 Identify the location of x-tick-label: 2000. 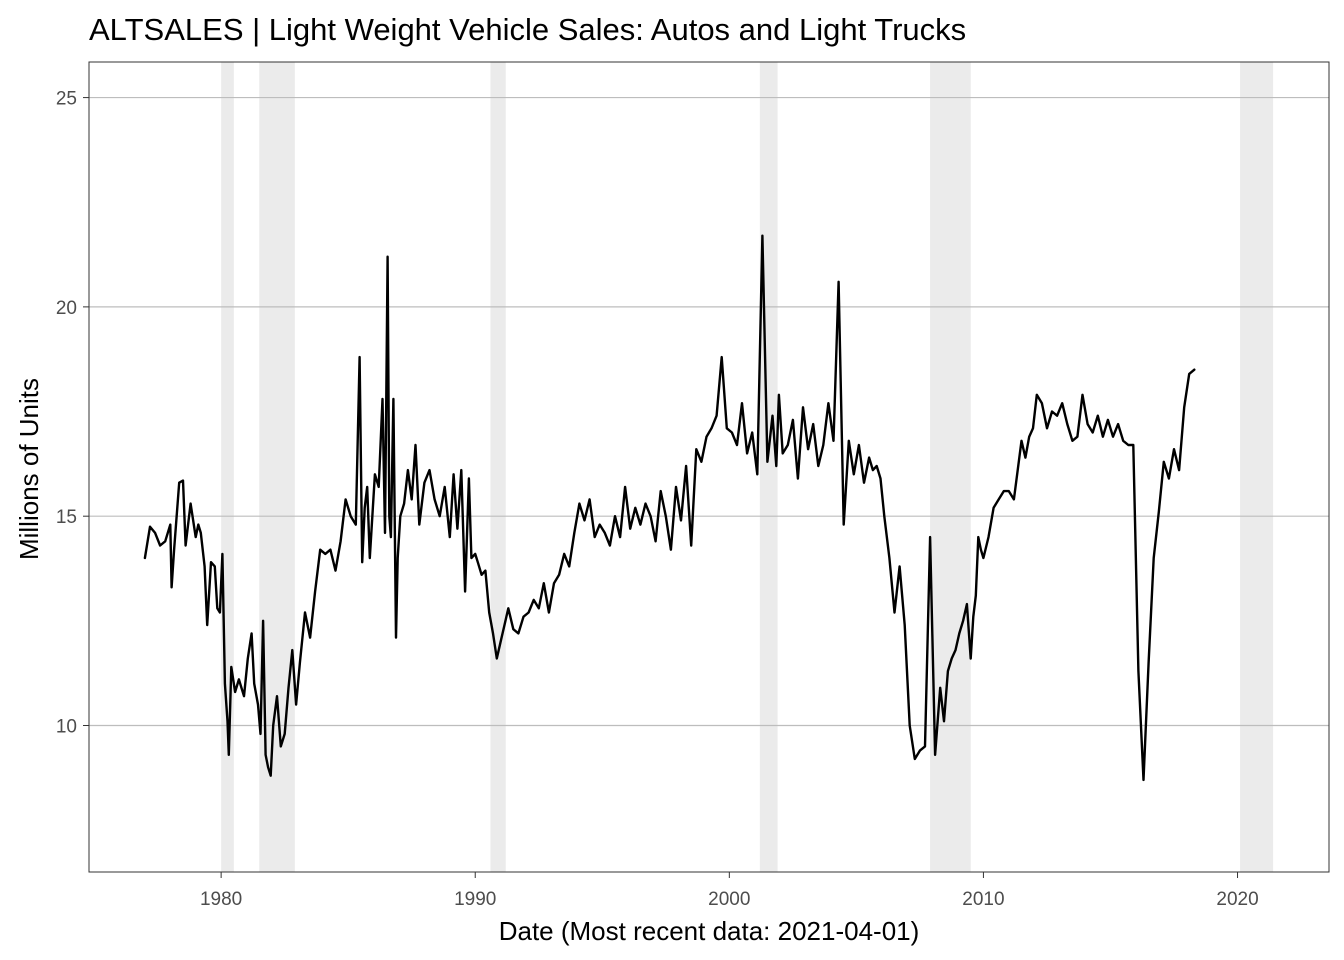
(729, 899).